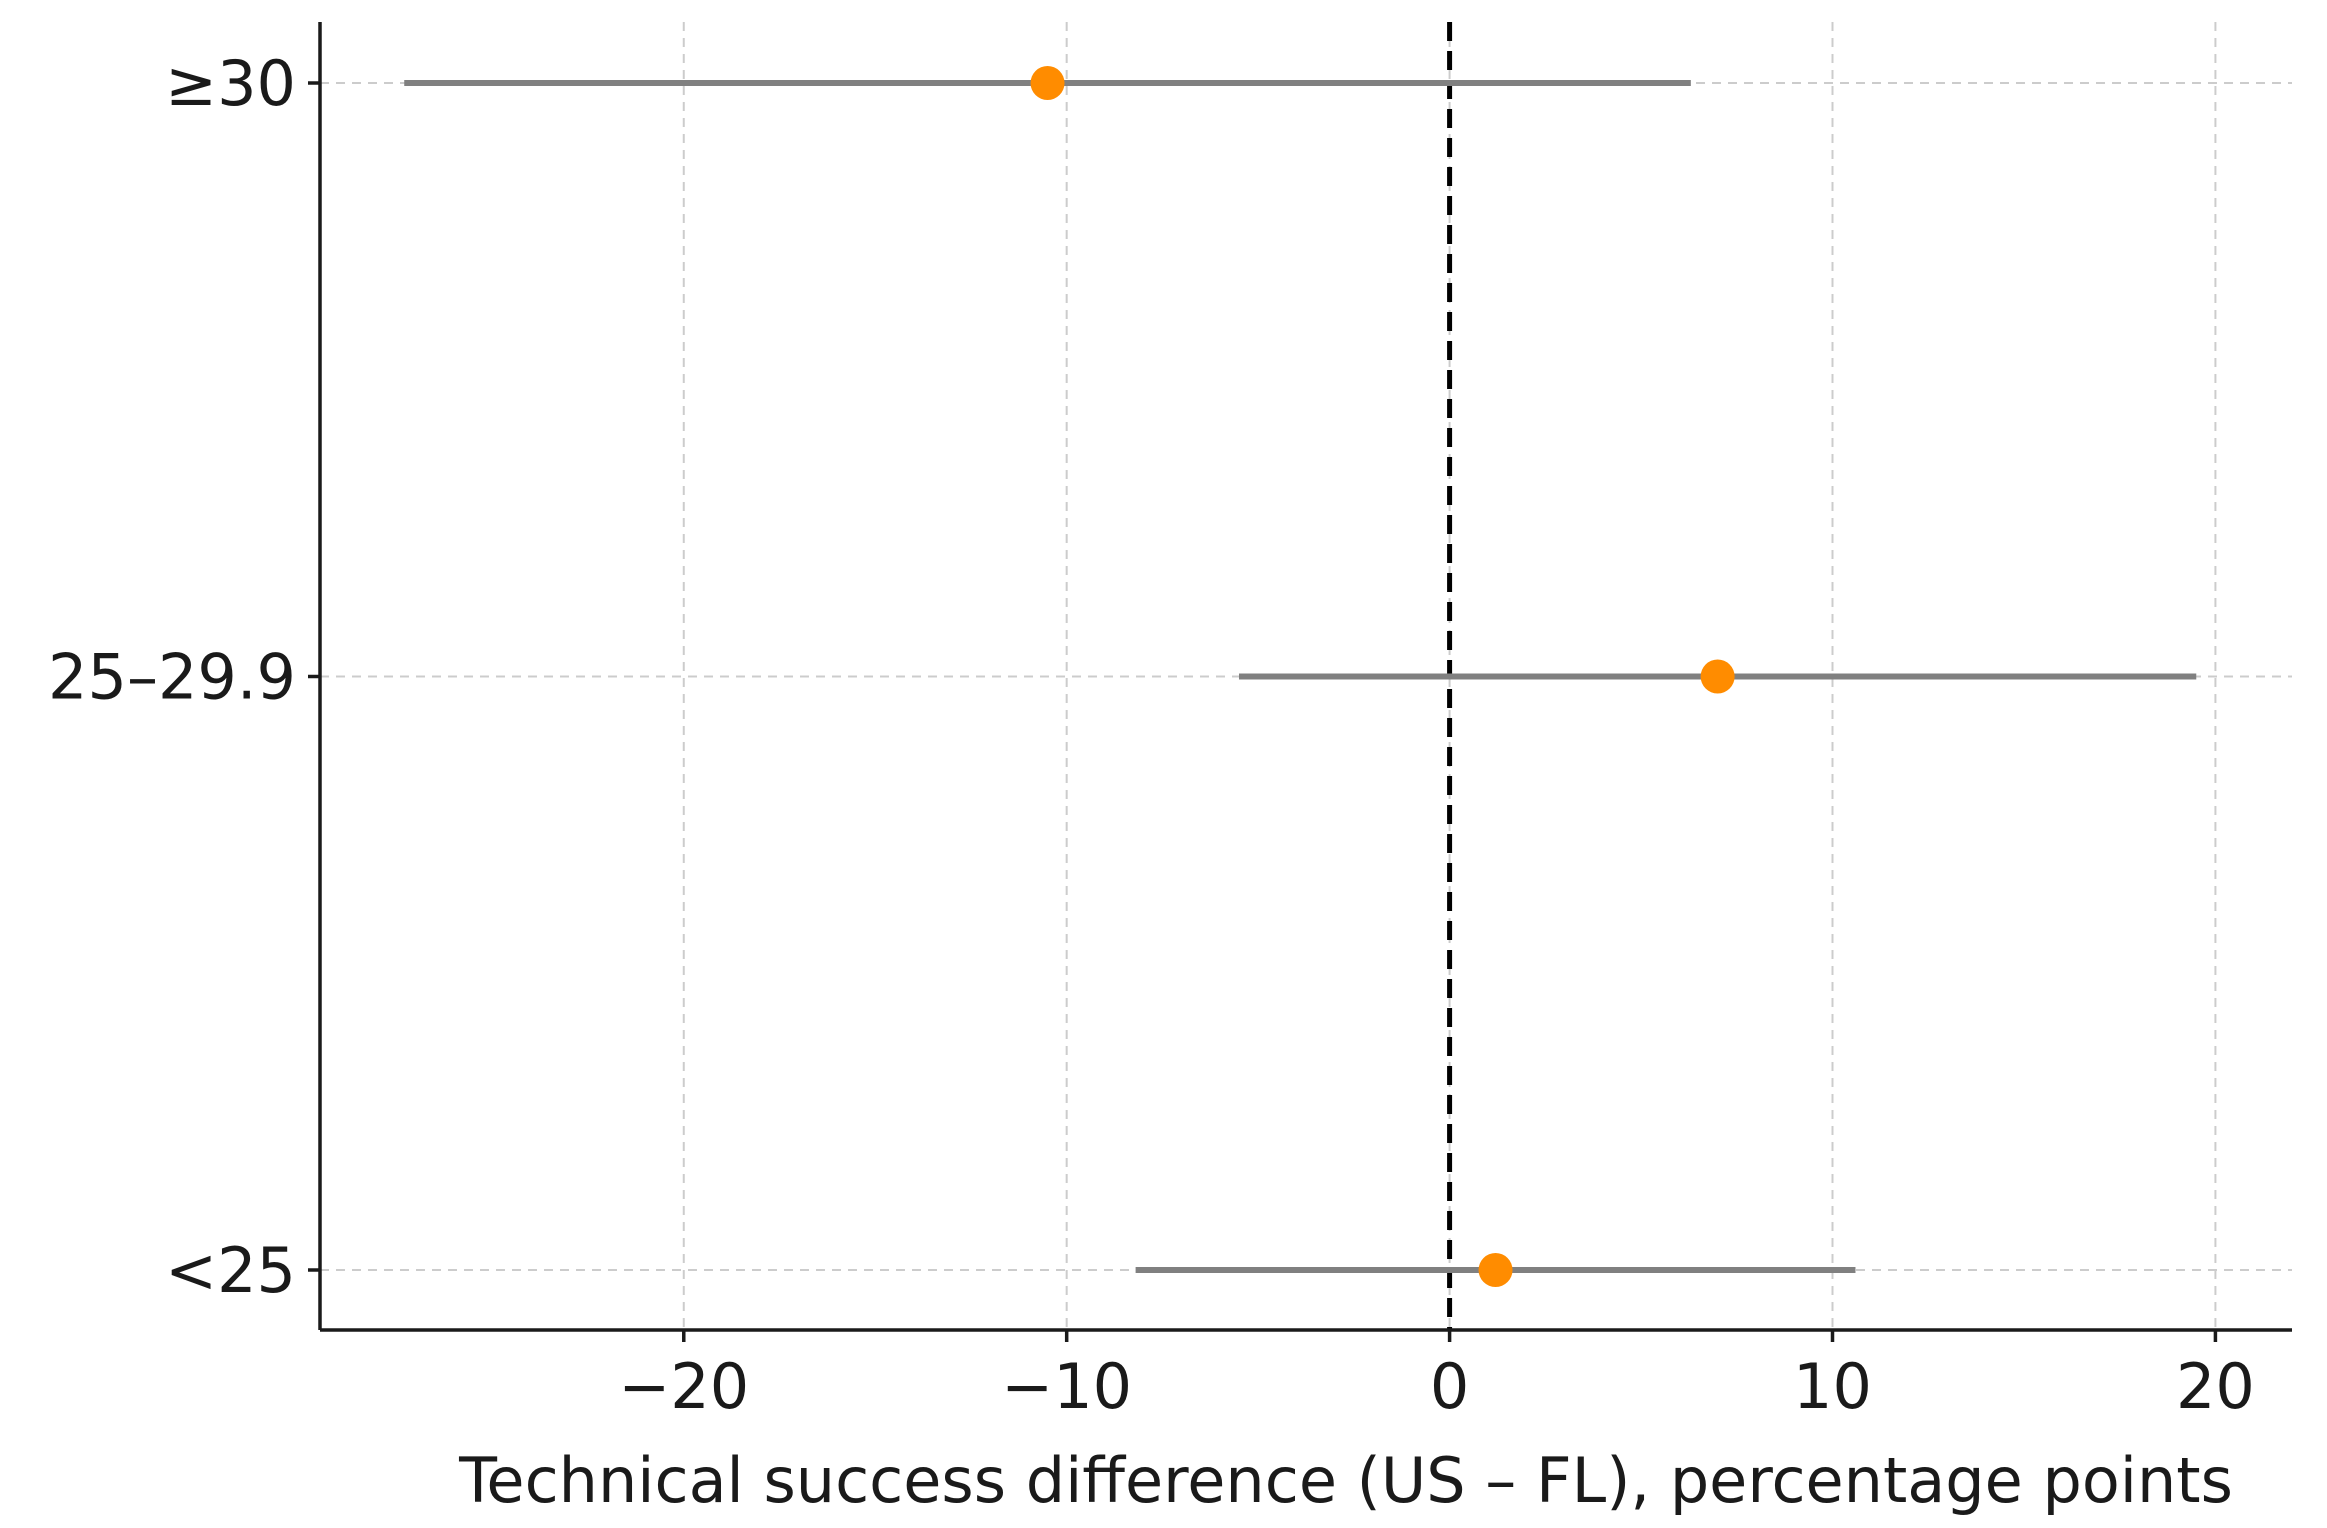 The height and width of the screenshot is (1528, 2327). I want to click on x-tick-label-4: 20, so click(2215, 1386).